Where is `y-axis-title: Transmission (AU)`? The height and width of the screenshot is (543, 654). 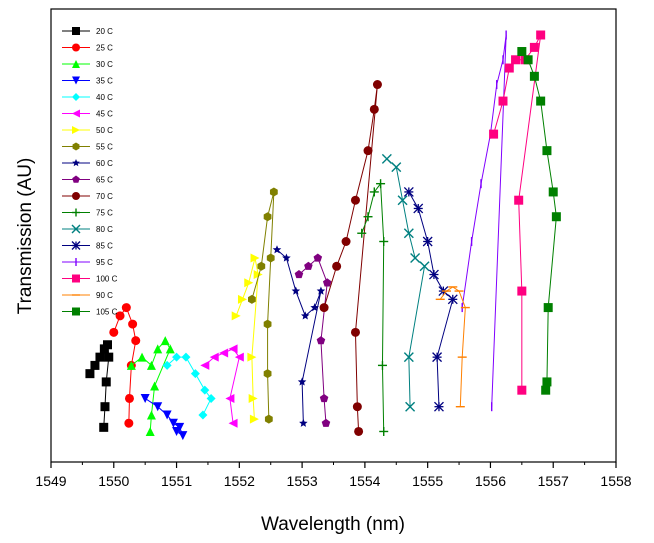 y-axis-title: Transmission (AU) is located at coordinates (25, 236).